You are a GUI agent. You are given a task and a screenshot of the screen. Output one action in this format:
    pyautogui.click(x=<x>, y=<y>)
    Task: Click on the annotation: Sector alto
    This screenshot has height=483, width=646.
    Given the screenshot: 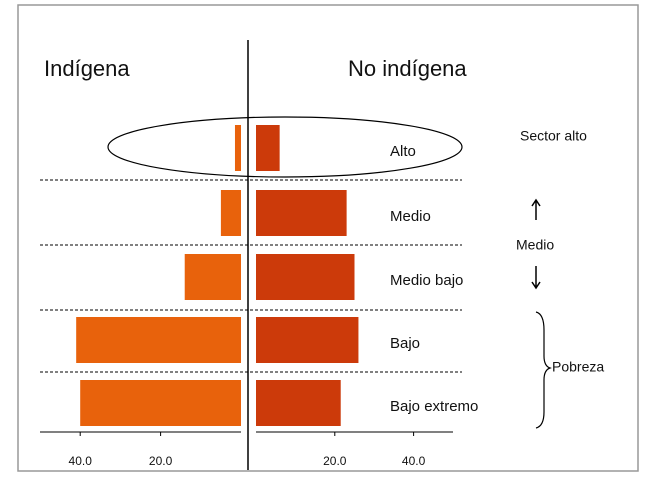 What is the action you would take?
    pyautogui.click(x=553, y=136)
    